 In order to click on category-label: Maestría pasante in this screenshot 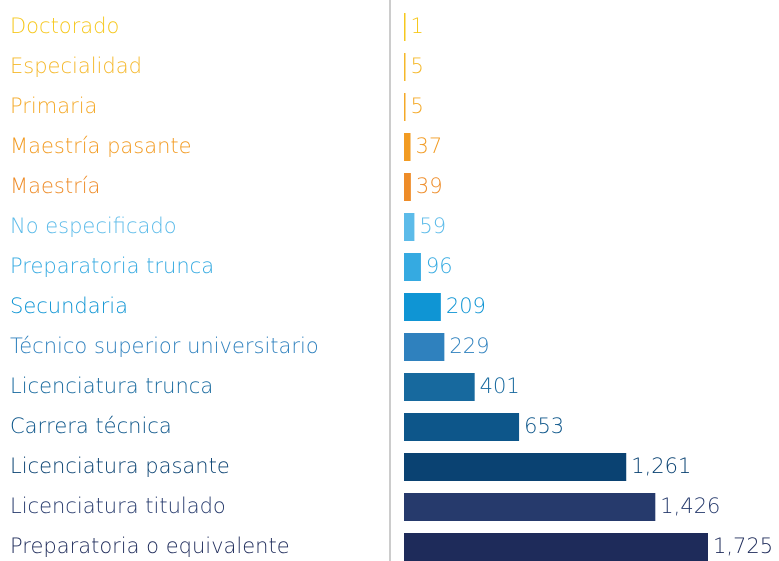, I will do `click(101, 146)`.